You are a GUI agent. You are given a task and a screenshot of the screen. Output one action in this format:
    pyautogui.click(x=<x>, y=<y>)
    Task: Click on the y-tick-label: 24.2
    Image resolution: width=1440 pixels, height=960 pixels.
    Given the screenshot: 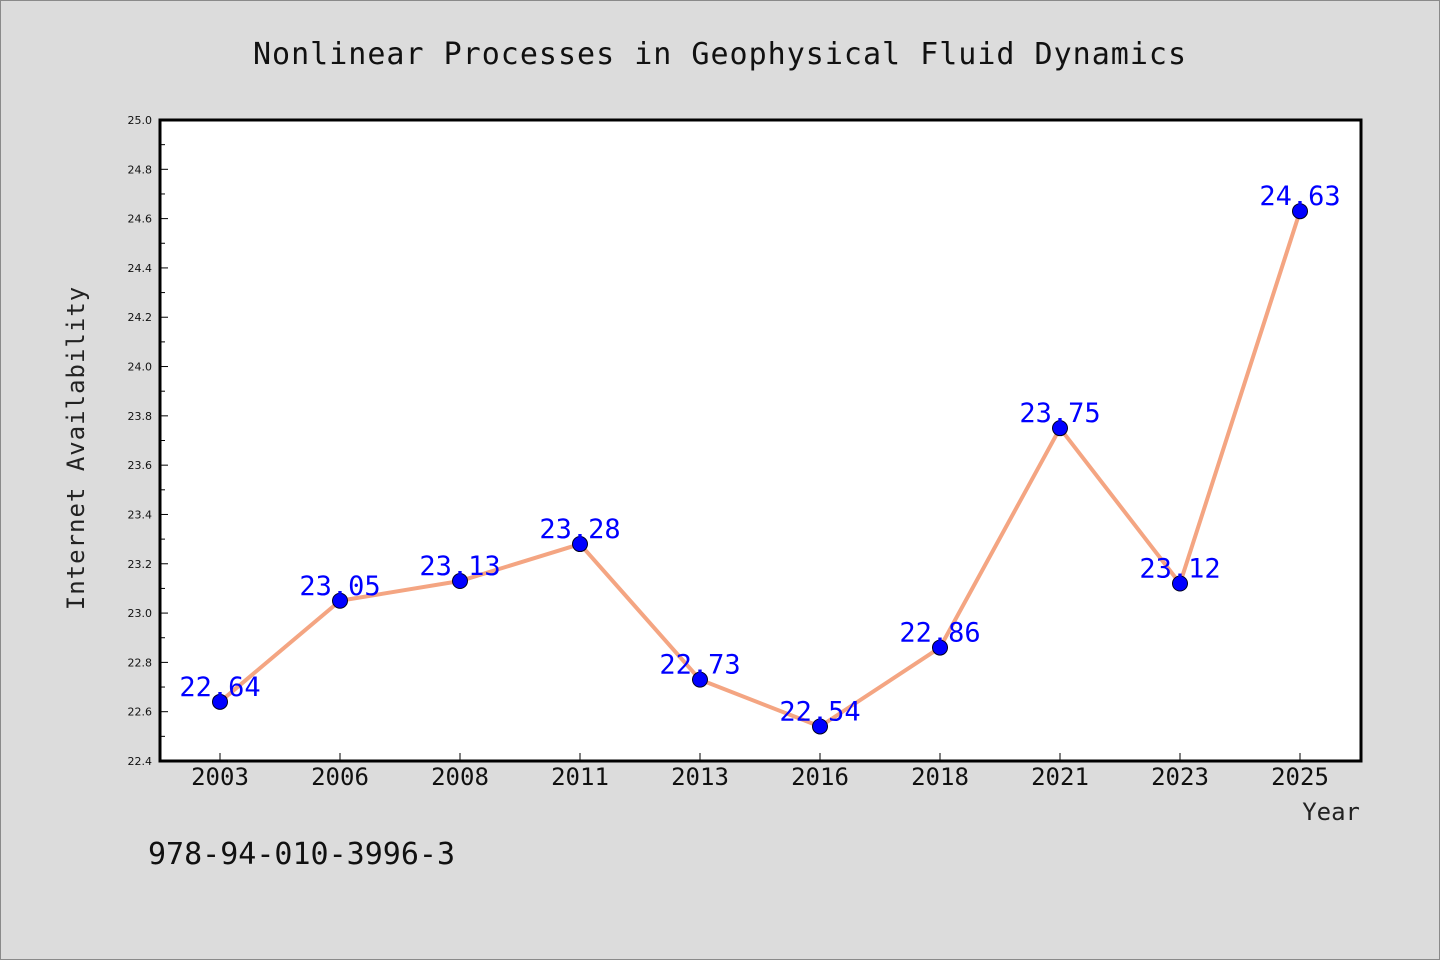 What is the action you would take?
    pyautogui.click(x=140, y=317)
    